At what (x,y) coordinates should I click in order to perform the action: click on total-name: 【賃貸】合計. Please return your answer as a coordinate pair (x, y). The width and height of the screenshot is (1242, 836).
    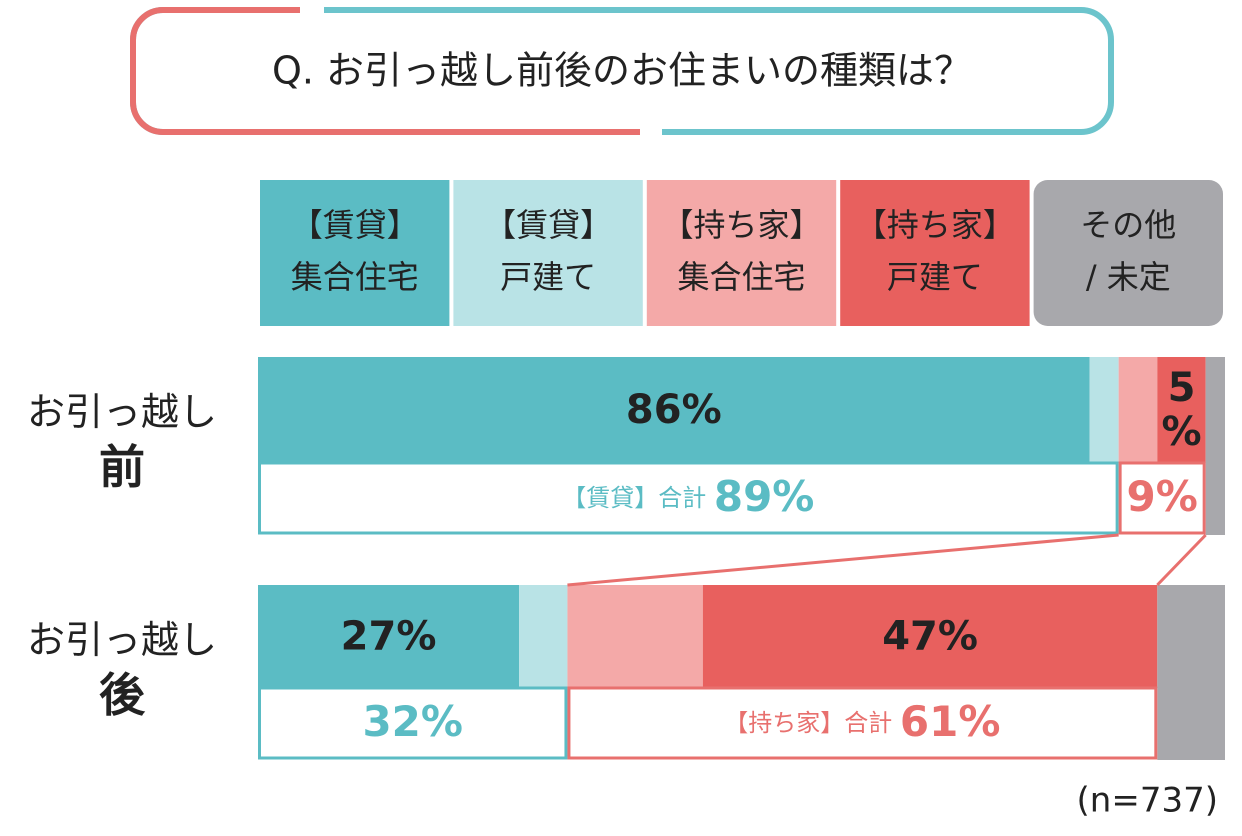
    Looking at the image, I should click on (638, 498).